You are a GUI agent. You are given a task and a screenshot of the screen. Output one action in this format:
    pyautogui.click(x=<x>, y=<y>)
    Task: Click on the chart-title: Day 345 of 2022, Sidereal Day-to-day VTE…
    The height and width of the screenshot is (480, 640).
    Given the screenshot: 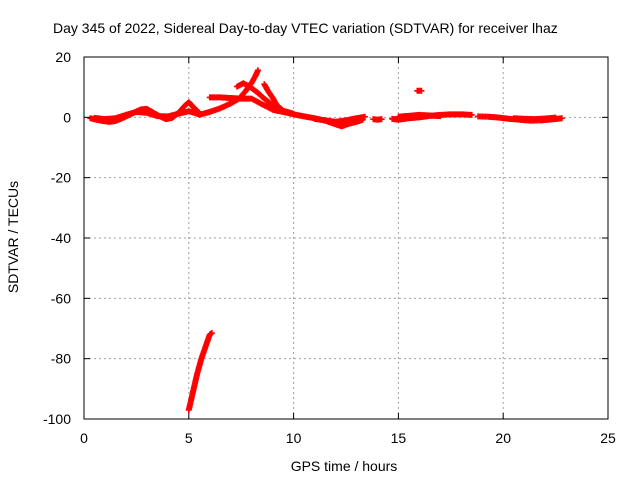 What is the action you would take?
    pyautogui.click(x=305, y=28)
    